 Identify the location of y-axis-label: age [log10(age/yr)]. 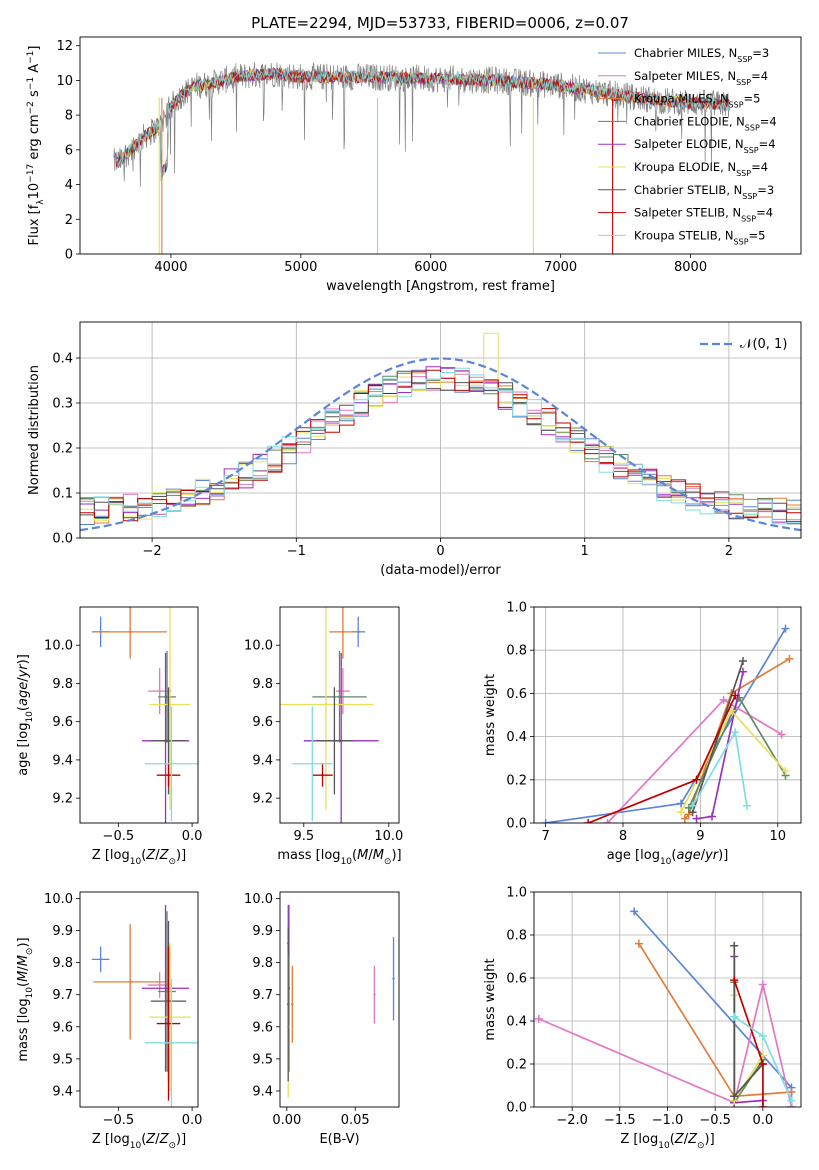
(25, 715).